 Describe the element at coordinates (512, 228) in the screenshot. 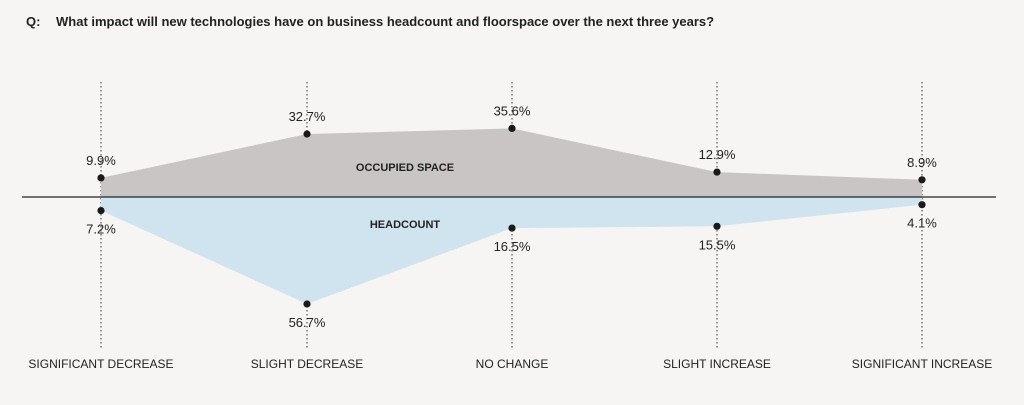

I see `marker-headcount-no-change` at that location.